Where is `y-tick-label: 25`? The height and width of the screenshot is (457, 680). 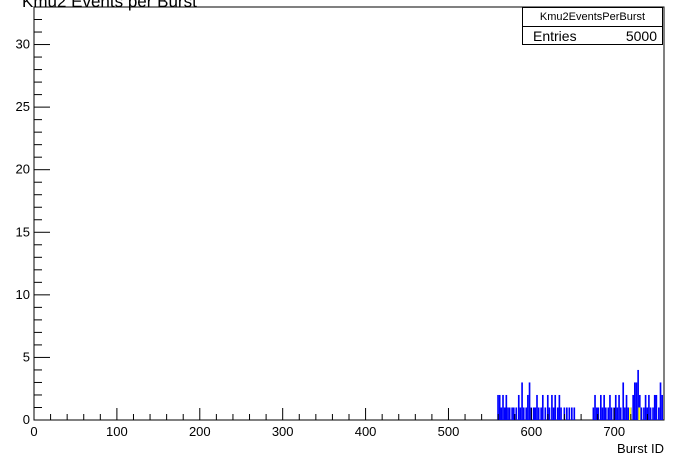 y-tick-label: 25 is located at coordinates (23, 106).